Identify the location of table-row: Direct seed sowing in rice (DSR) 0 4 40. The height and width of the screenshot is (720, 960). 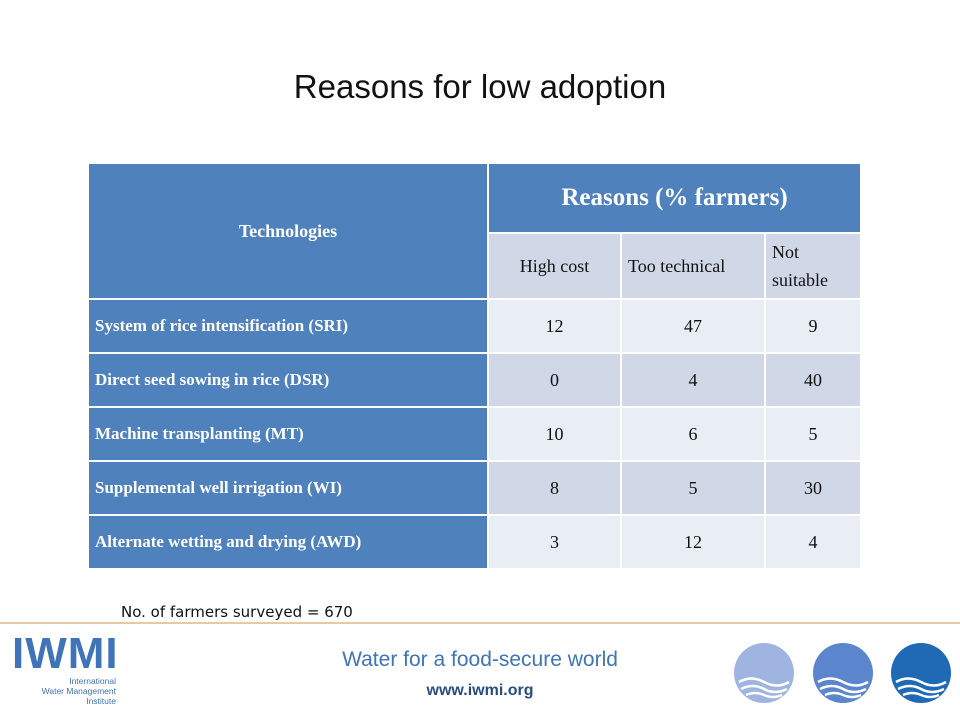
(475, 380).